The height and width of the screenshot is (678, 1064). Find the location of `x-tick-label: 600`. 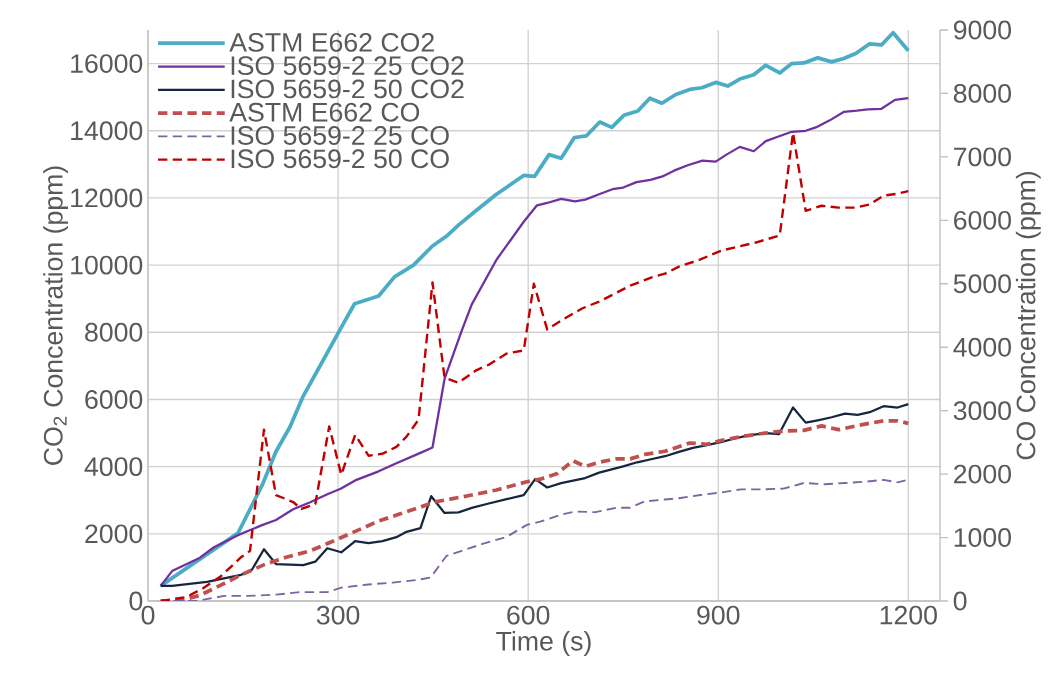

x-tick-label: 600 is located at coordinates (528, 615).